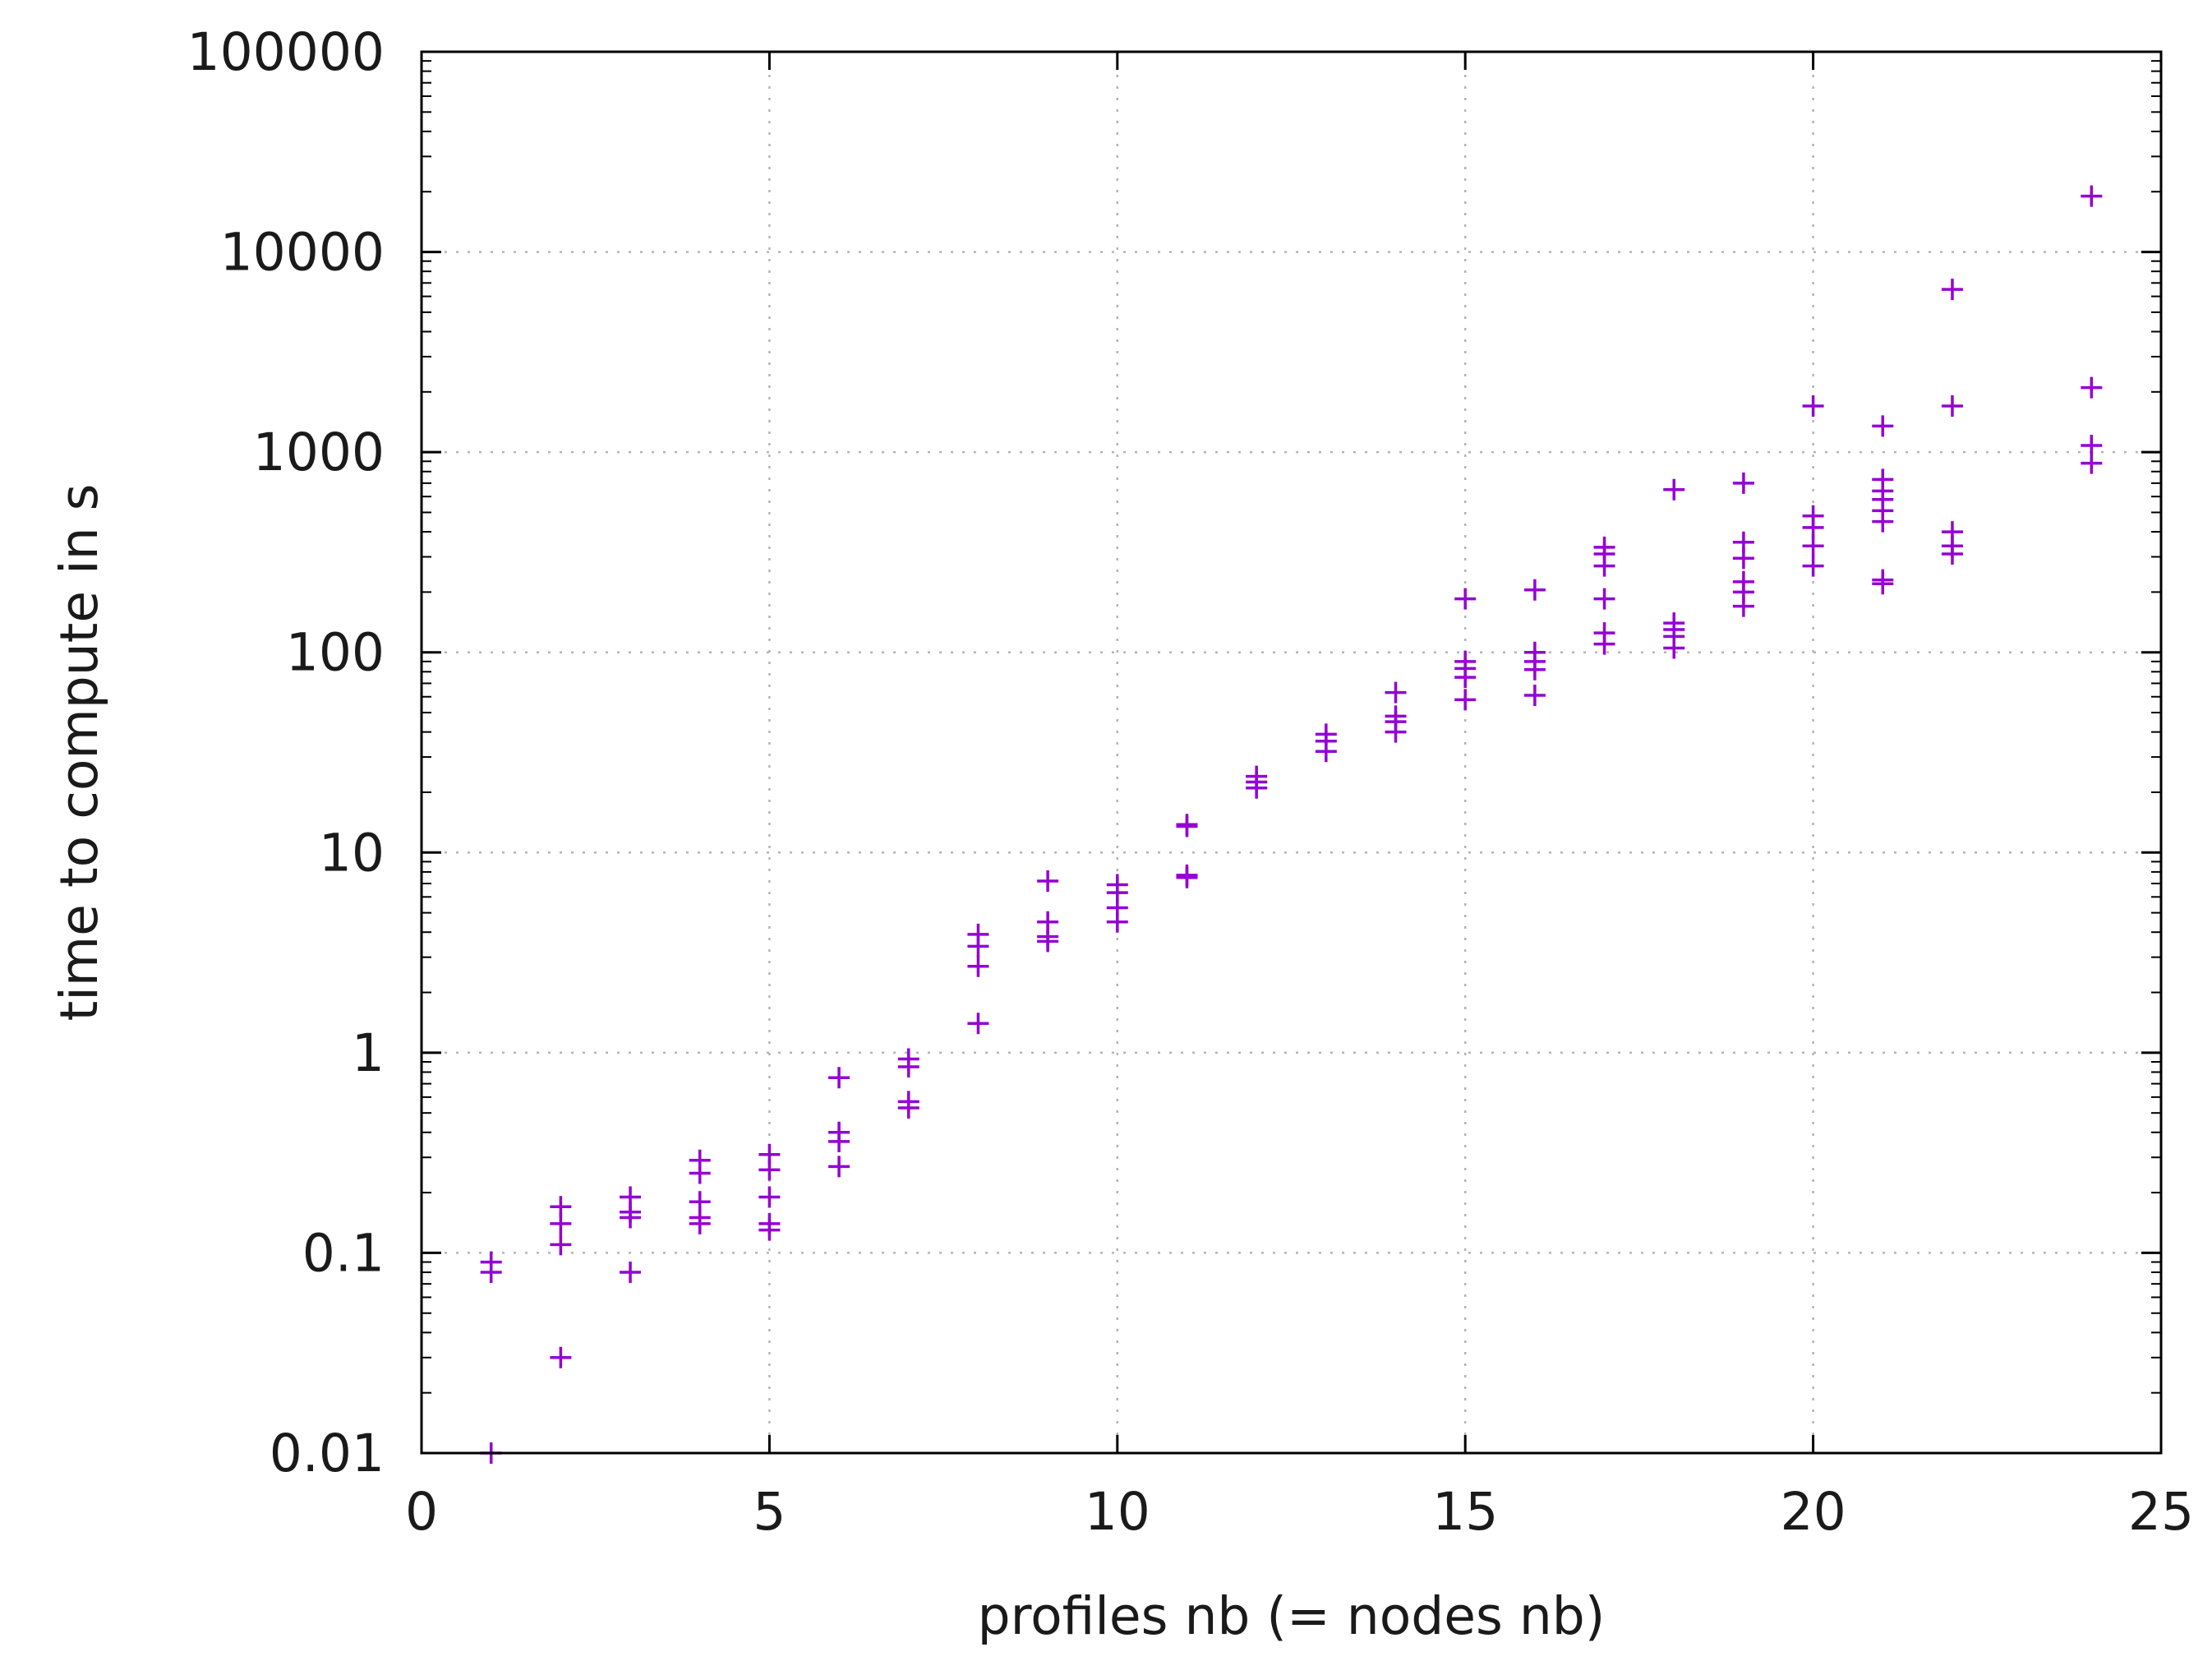 The image size is (2212, 1661). I want to click on x-tick-label: 15, so click(1465, 1512).